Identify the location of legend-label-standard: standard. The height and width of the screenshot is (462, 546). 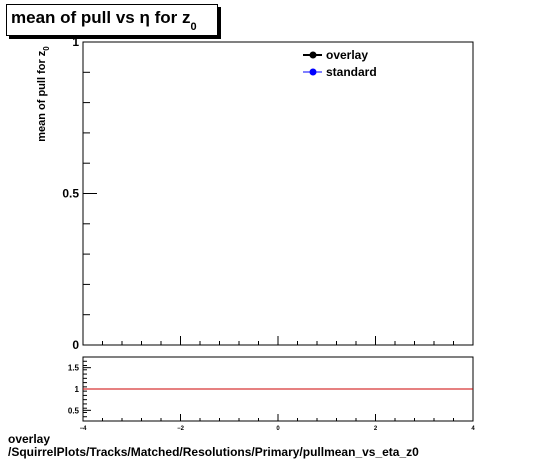
(351, 72).